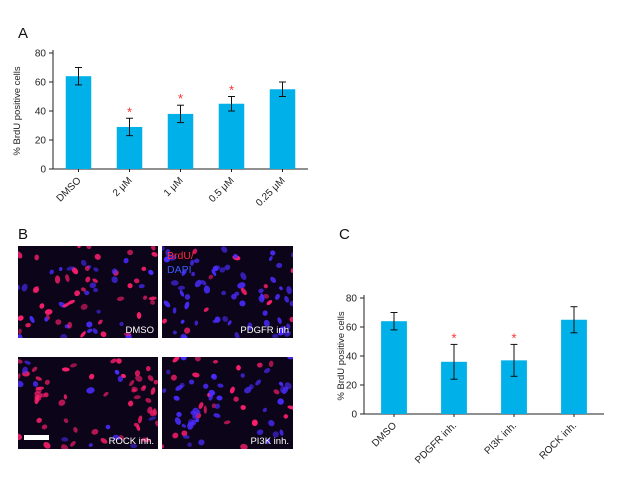 This screenshot has height=483, width=620. What do you see at coordinates (41, 54) in the screenshot?
I see `chart-a-y-tick-label: 80` at bounding box center [41, 54].